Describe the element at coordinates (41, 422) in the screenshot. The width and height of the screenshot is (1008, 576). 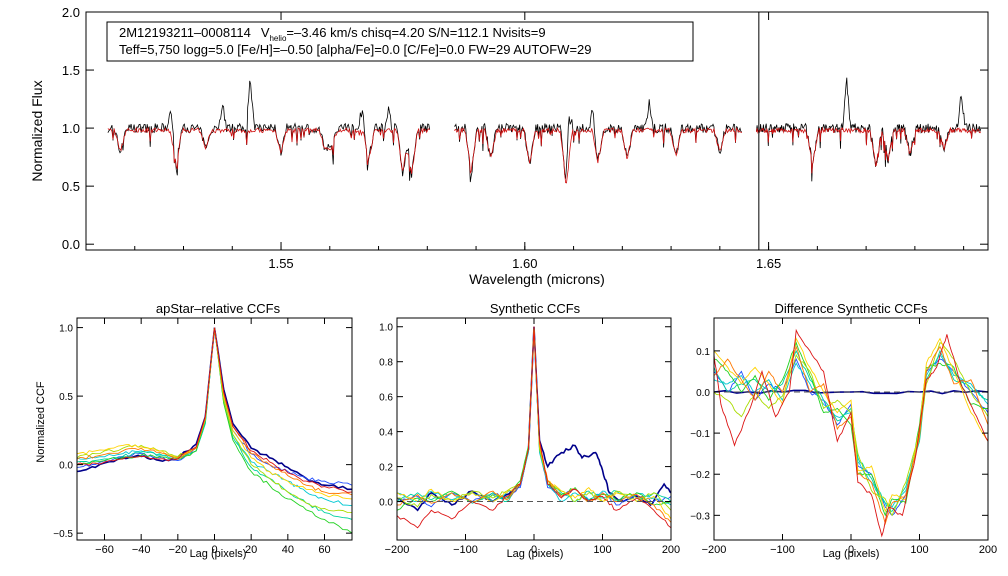
I see `apstar-ccf-y-label: Normalized CCF` at that location.